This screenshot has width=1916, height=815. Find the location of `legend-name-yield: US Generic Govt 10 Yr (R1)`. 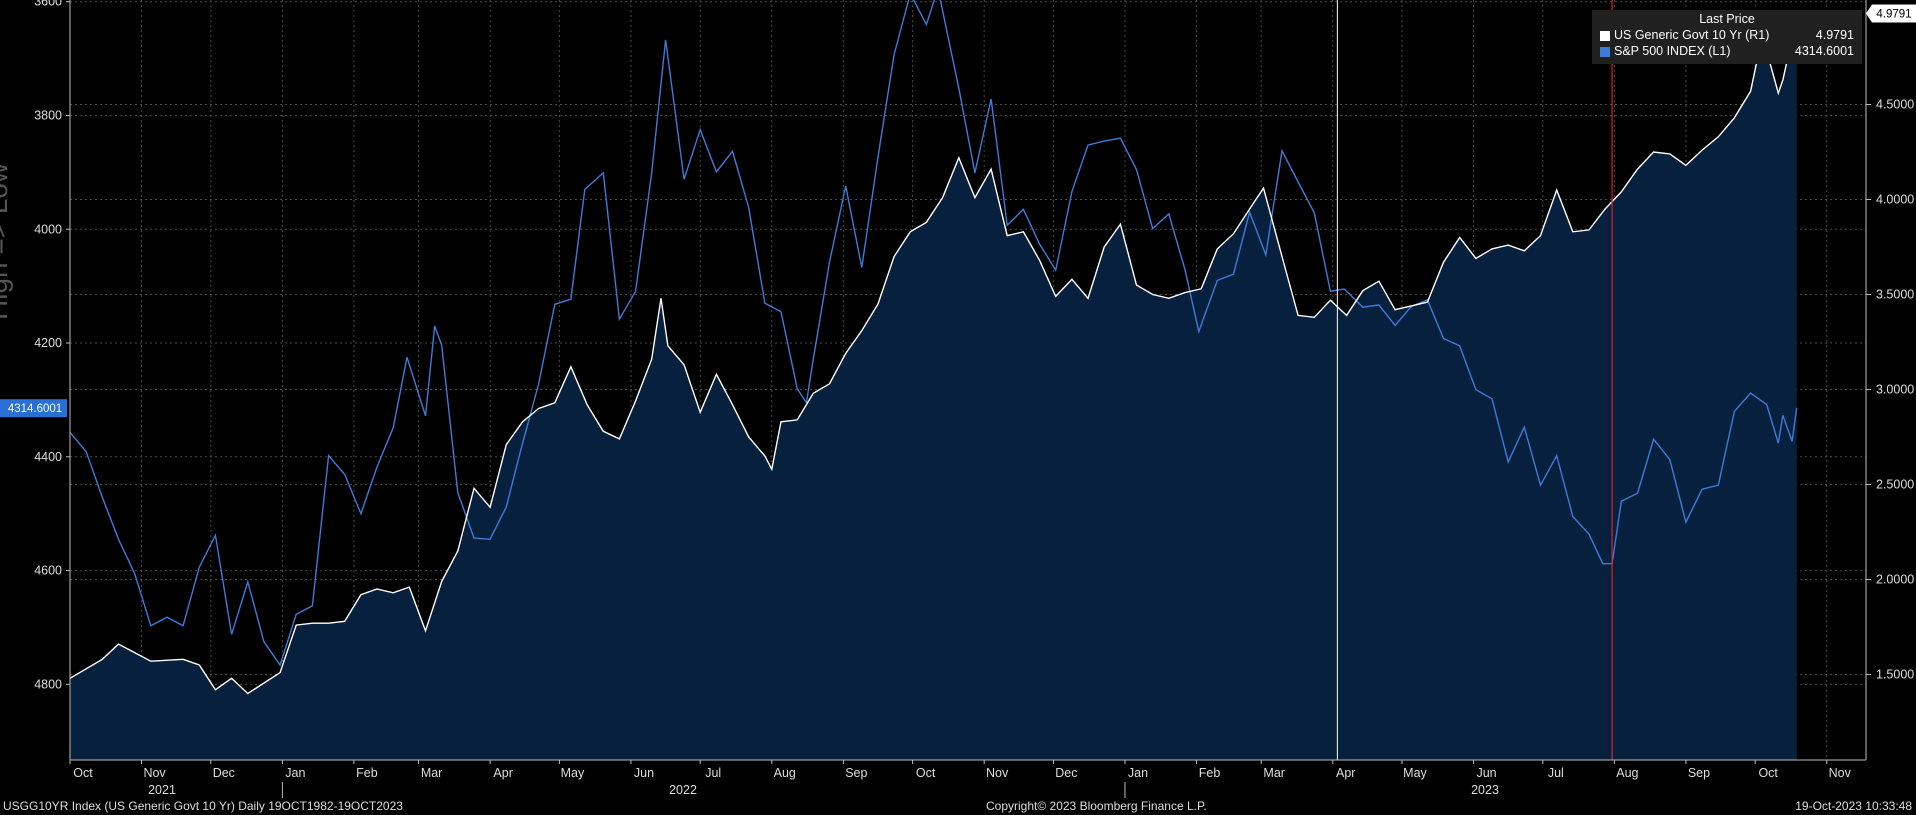

legend-name-yield: US Generic Govt 10 Yr (R1) is located at coordinates (1692, 35).